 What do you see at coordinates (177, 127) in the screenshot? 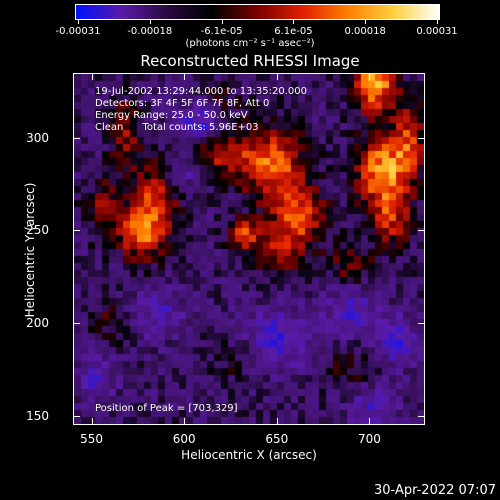
I see `info-clean-counts: Clean Total counts: 5.96E+03` at bounding box center [177, 127].